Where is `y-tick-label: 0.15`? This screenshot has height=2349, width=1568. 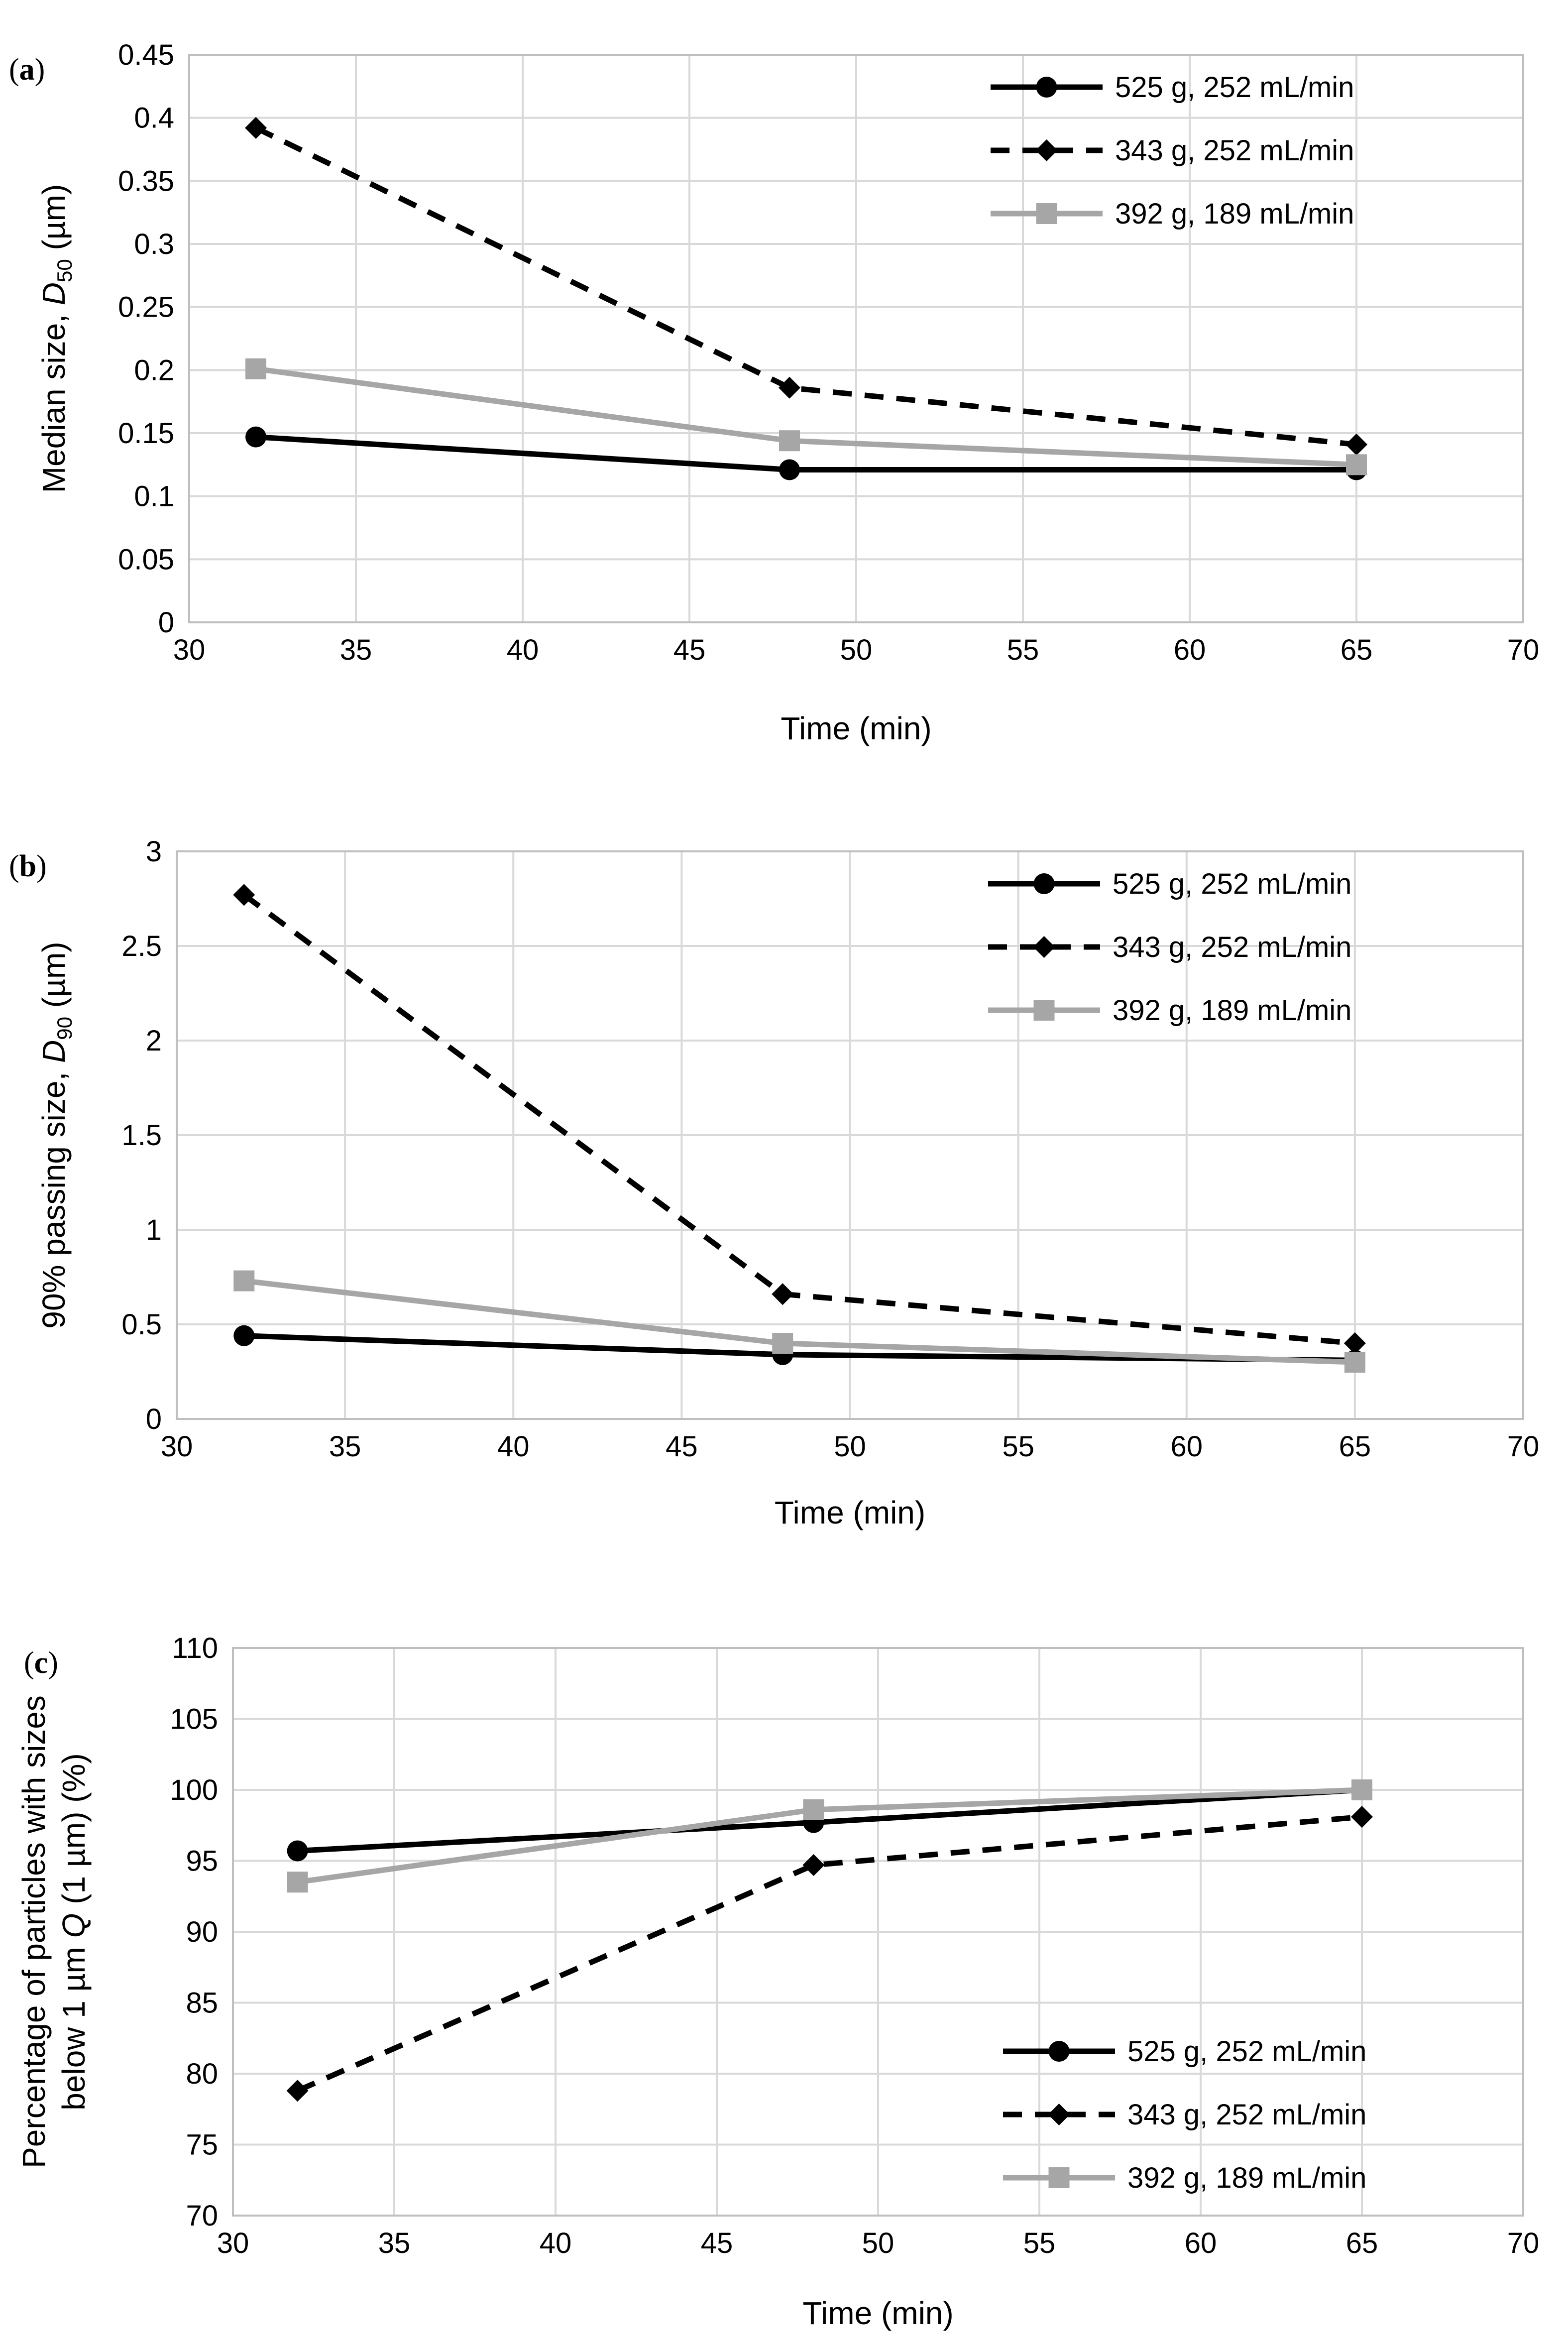
y-tick-label: 0.15 is located at coordinates (146, 433).